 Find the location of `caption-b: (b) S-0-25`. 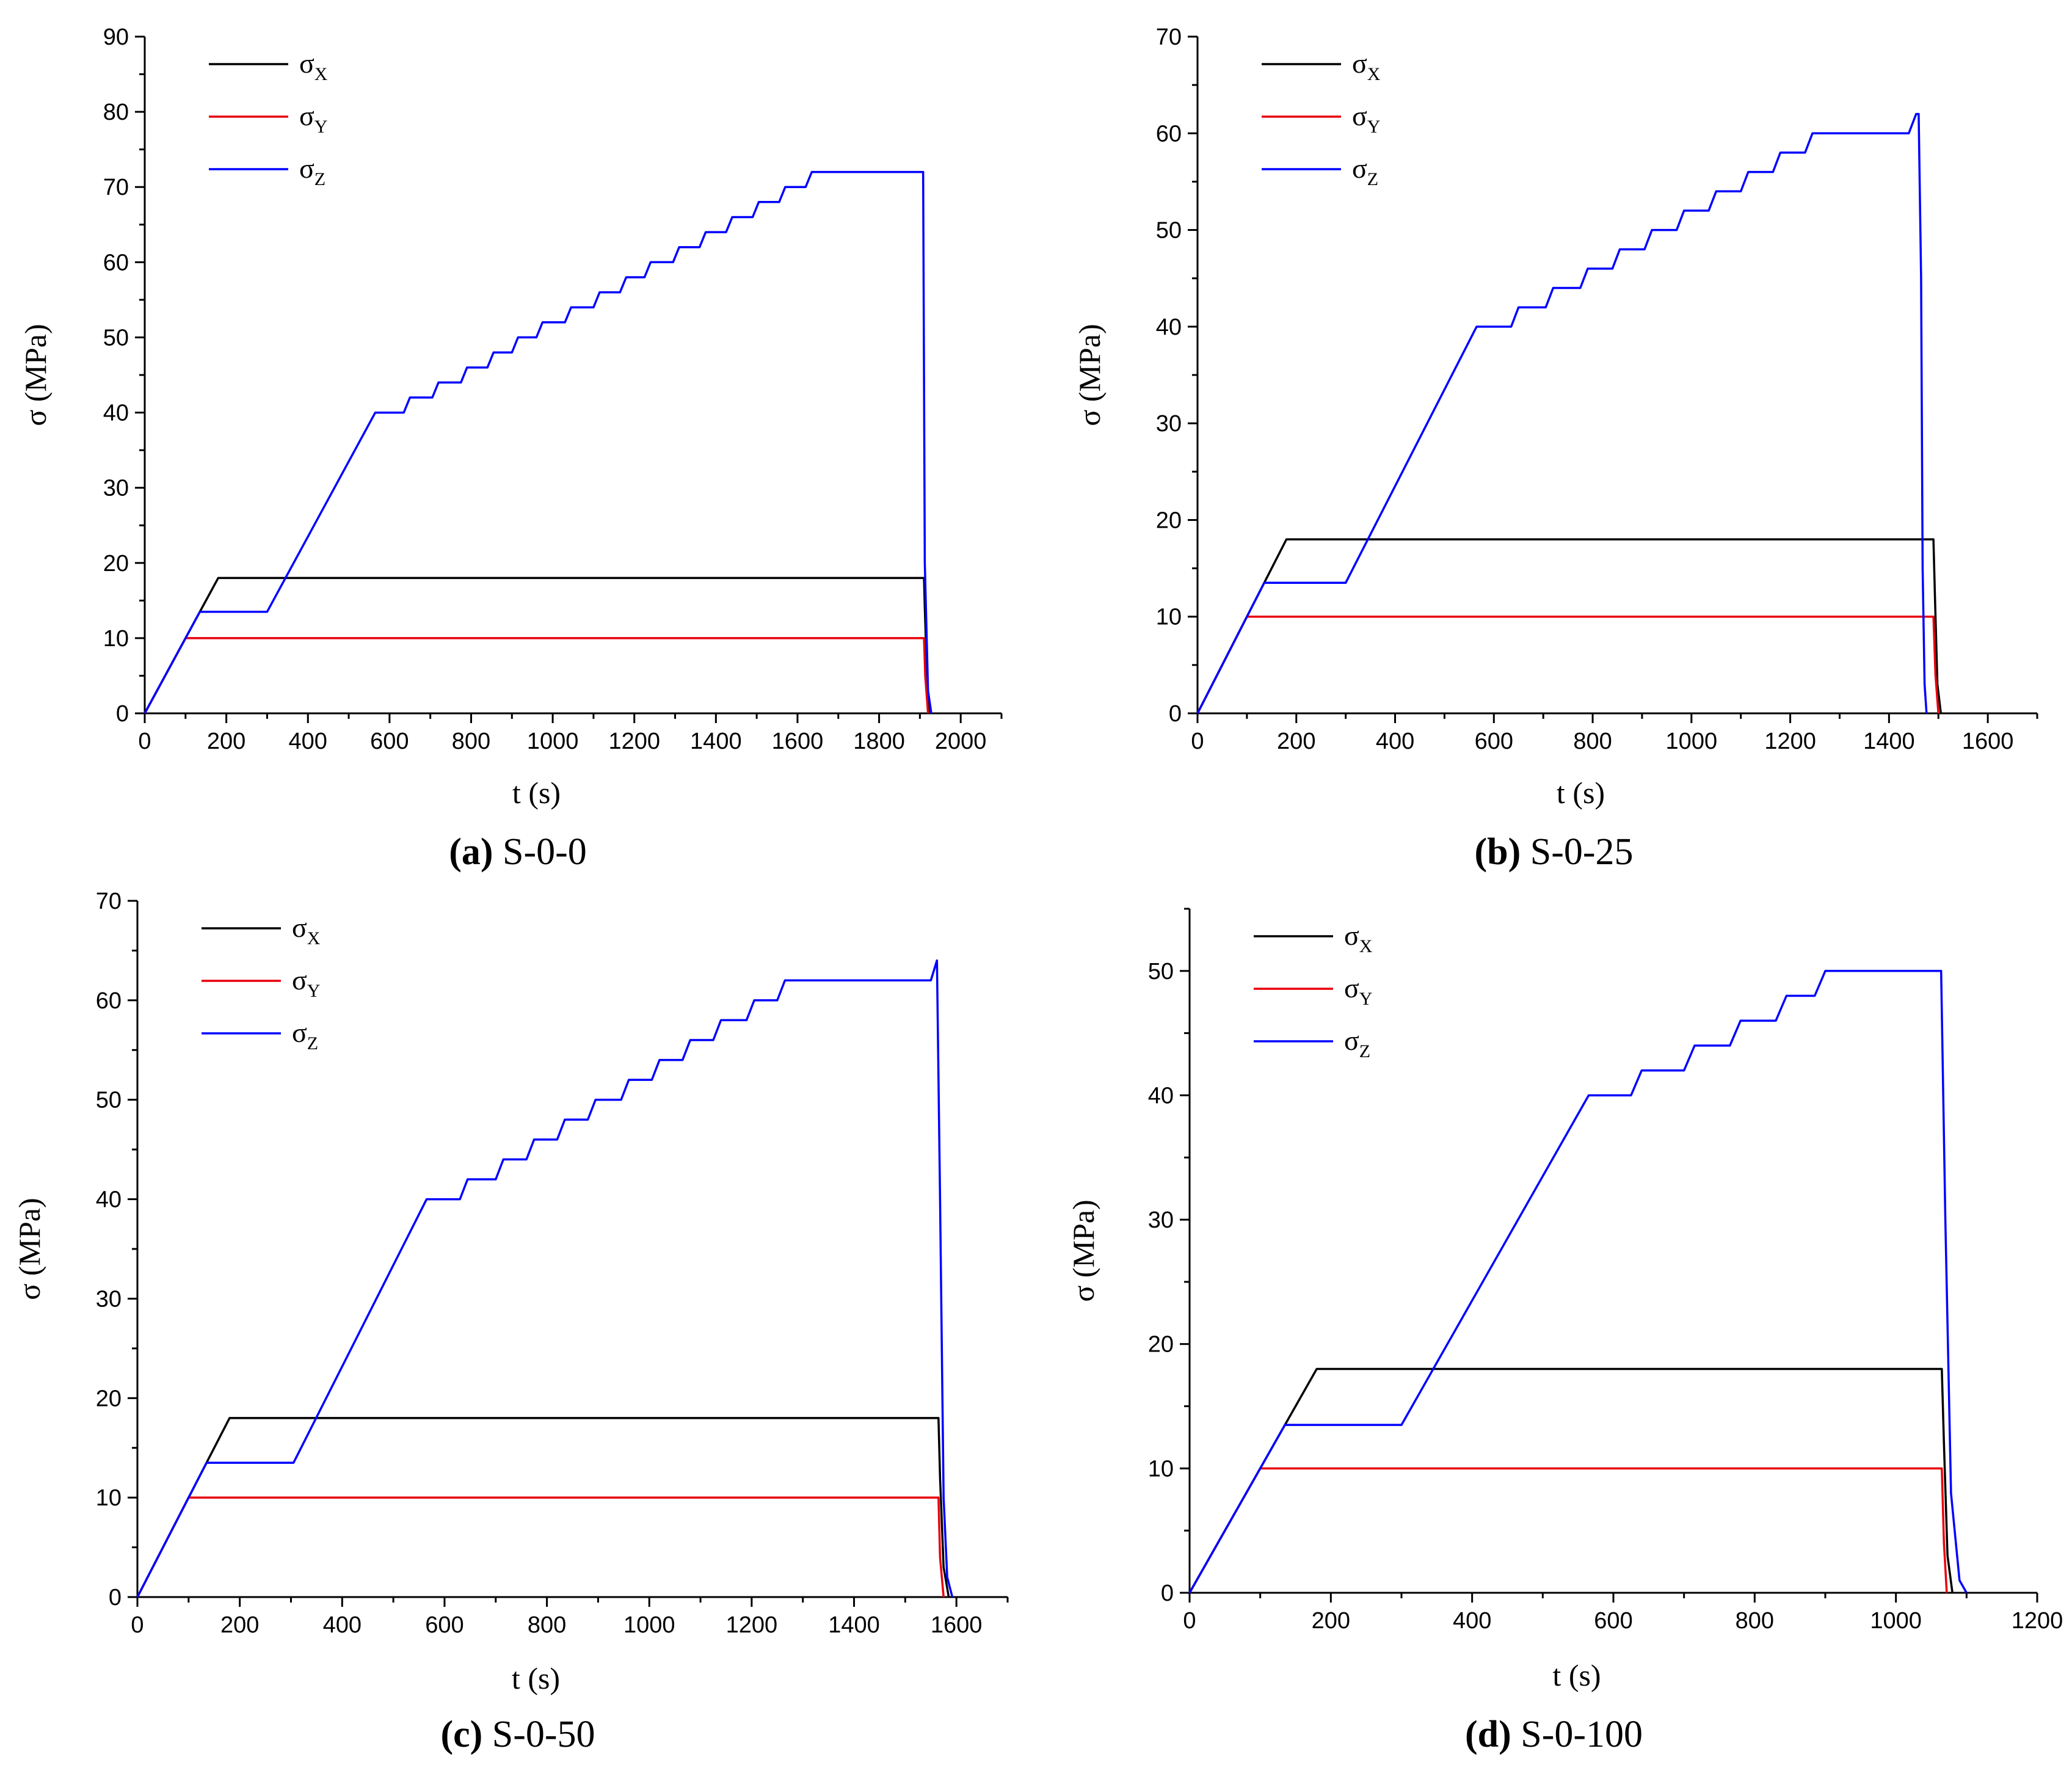

caption-b: (b) S-0-25 is located at coordinates (1554, 852).